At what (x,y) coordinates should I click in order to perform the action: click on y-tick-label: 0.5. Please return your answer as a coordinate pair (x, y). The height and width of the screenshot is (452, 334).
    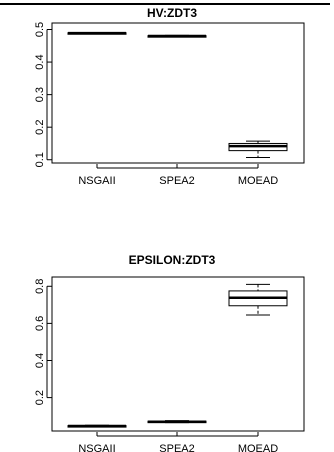
    Looking at the image, I should click on (40, 29).